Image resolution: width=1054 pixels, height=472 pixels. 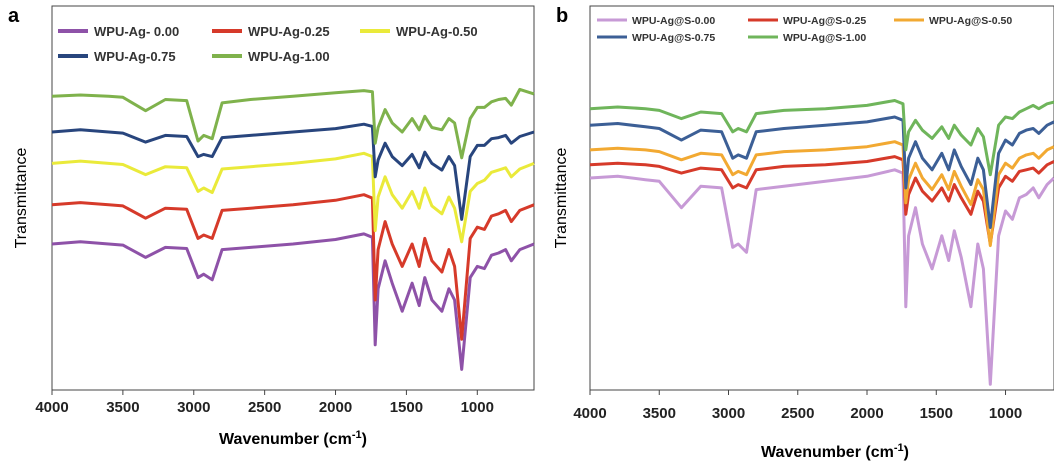 I want to click on x-tick-label-b-2: 3000, so click(x=728, y=413).